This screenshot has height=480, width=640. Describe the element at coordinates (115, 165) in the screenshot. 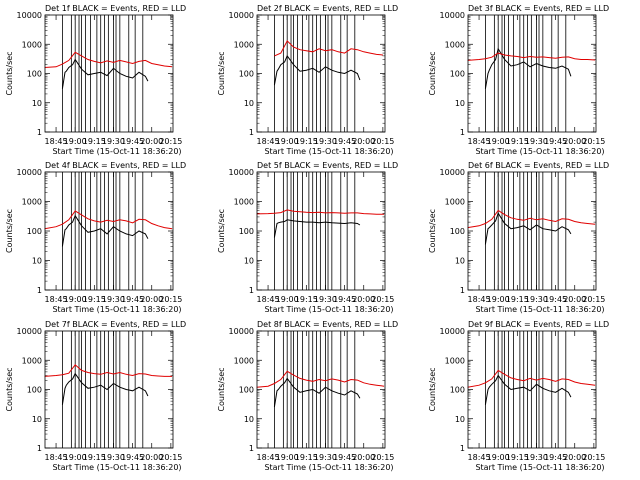

I see `panel-title: Det 4f BLACK = Events, RED = LLD` at that location.